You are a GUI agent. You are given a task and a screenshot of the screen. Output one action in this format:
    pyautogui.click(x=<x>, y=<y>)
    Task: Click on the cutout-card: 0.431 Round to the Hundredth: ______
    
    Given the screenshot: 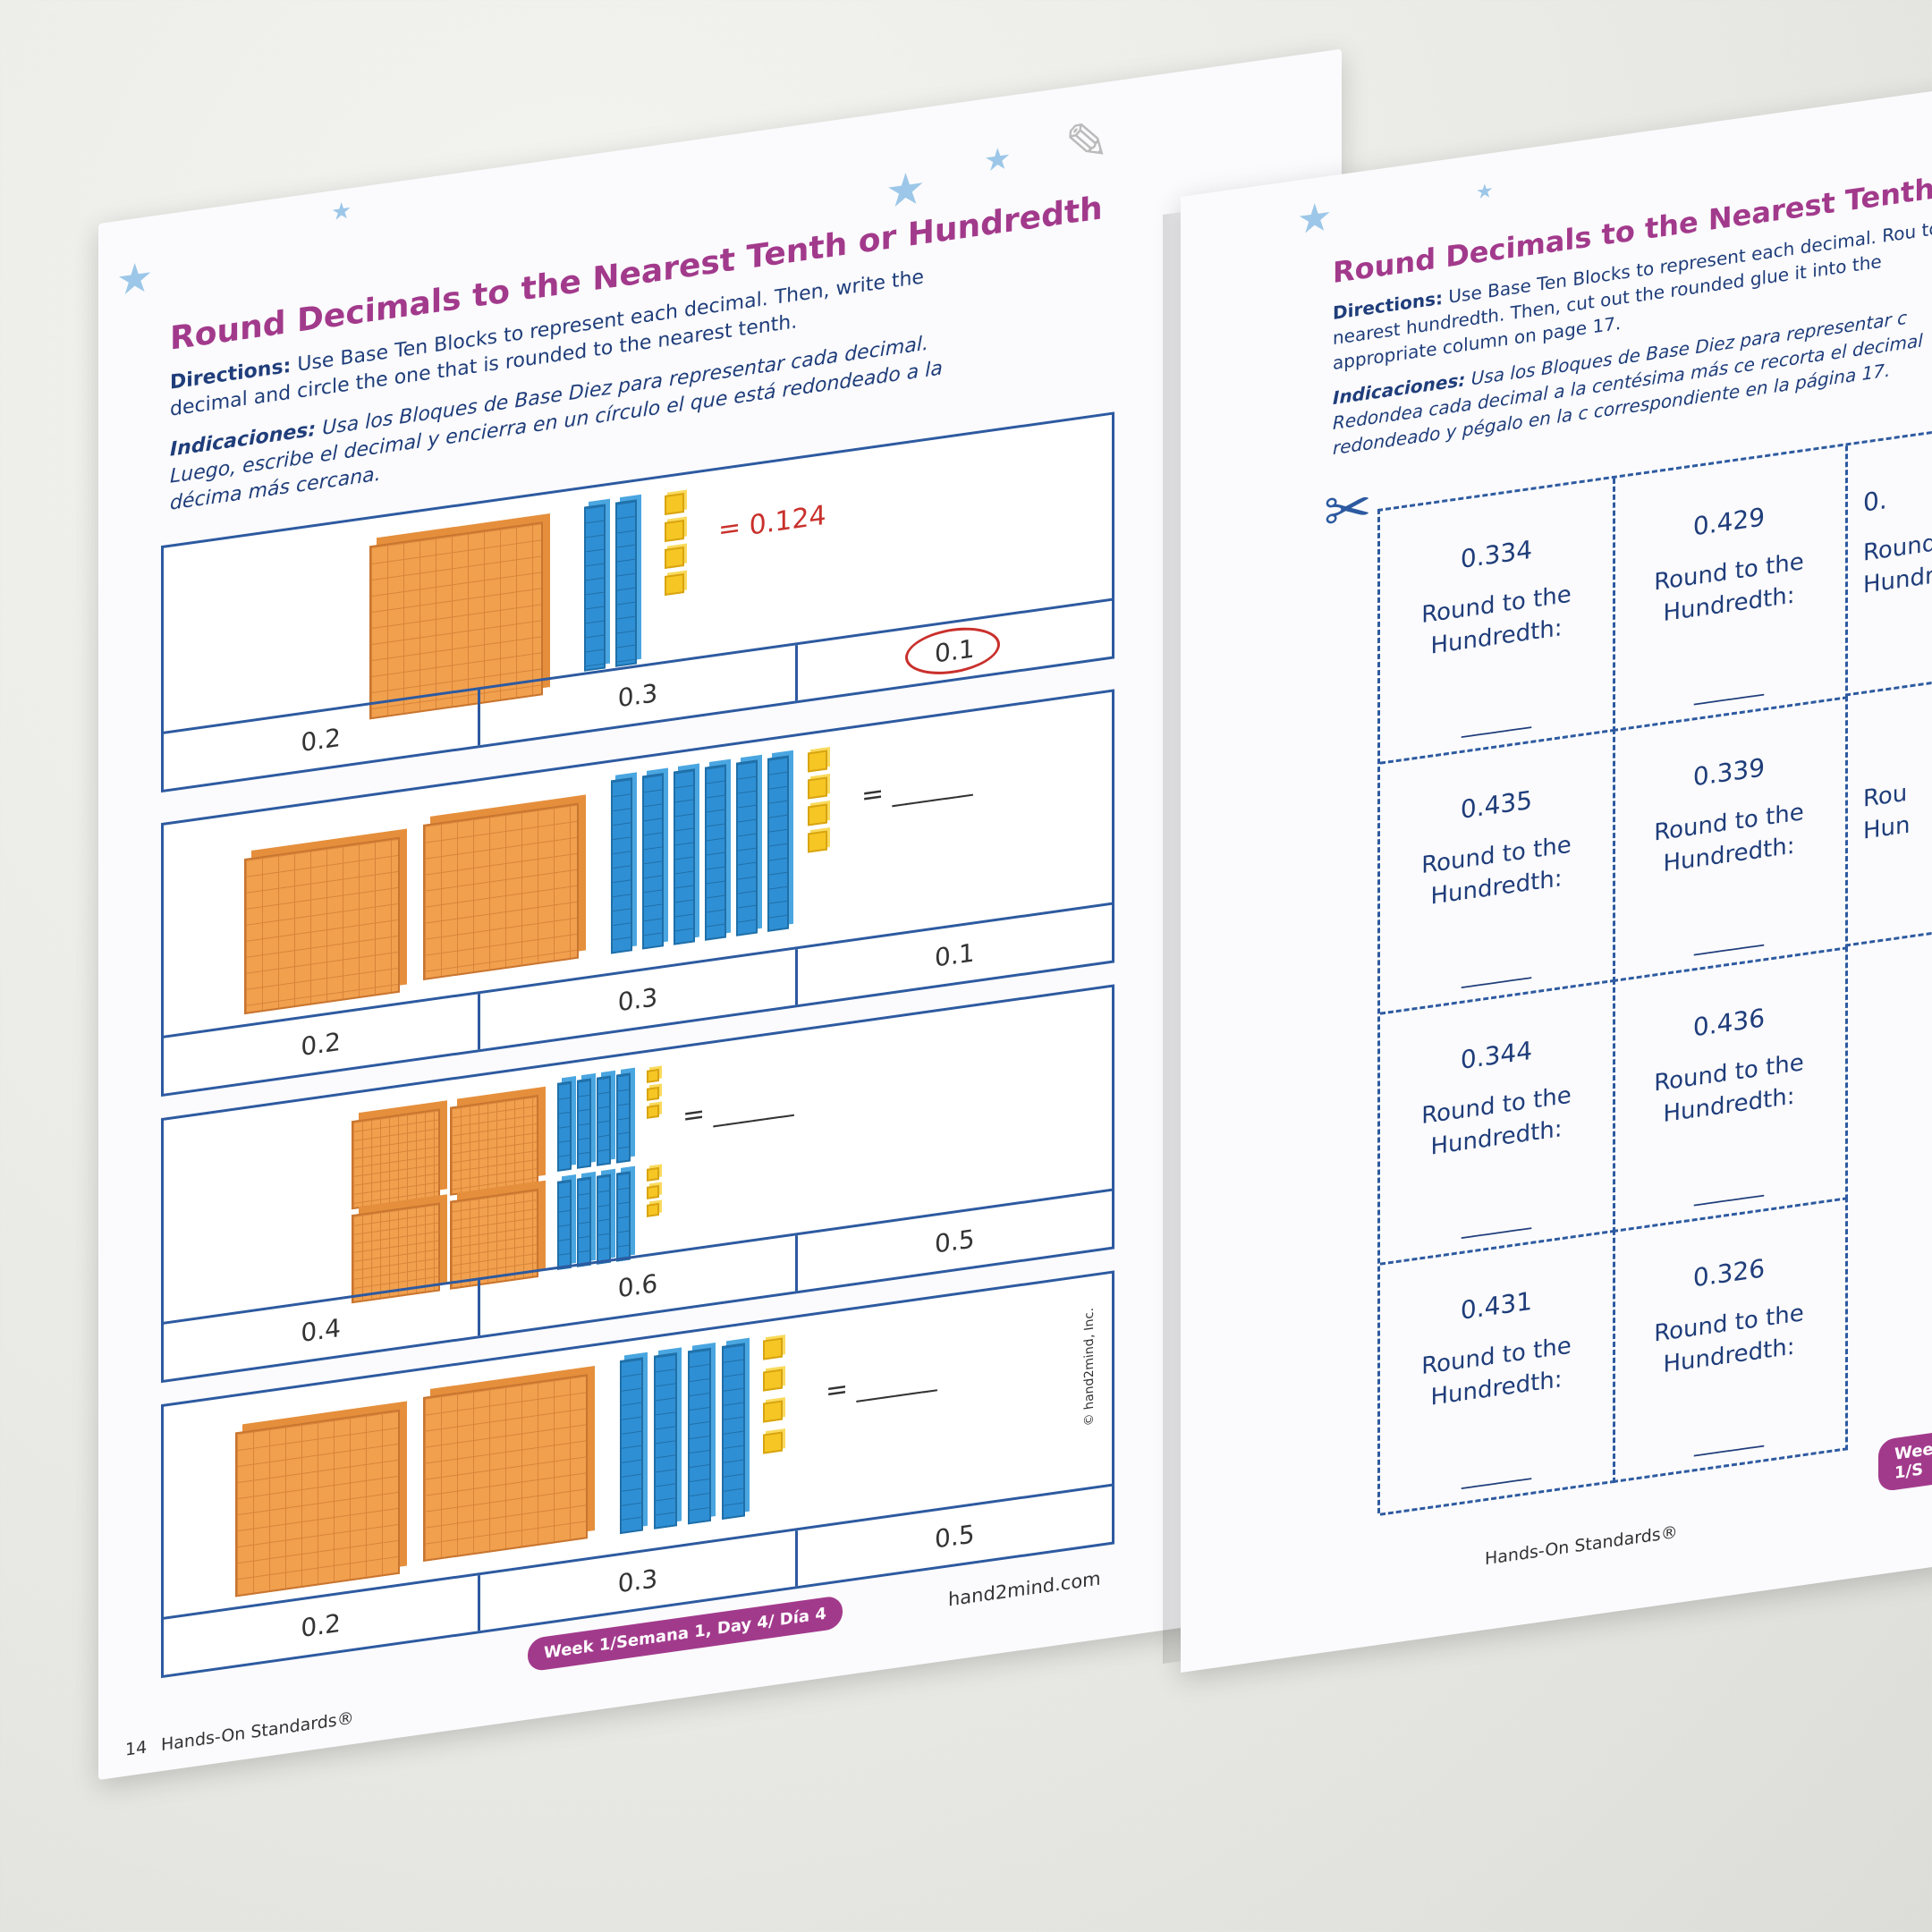 What is the action you would take?
    pyautogui.click(x=1497, y=1372)
    